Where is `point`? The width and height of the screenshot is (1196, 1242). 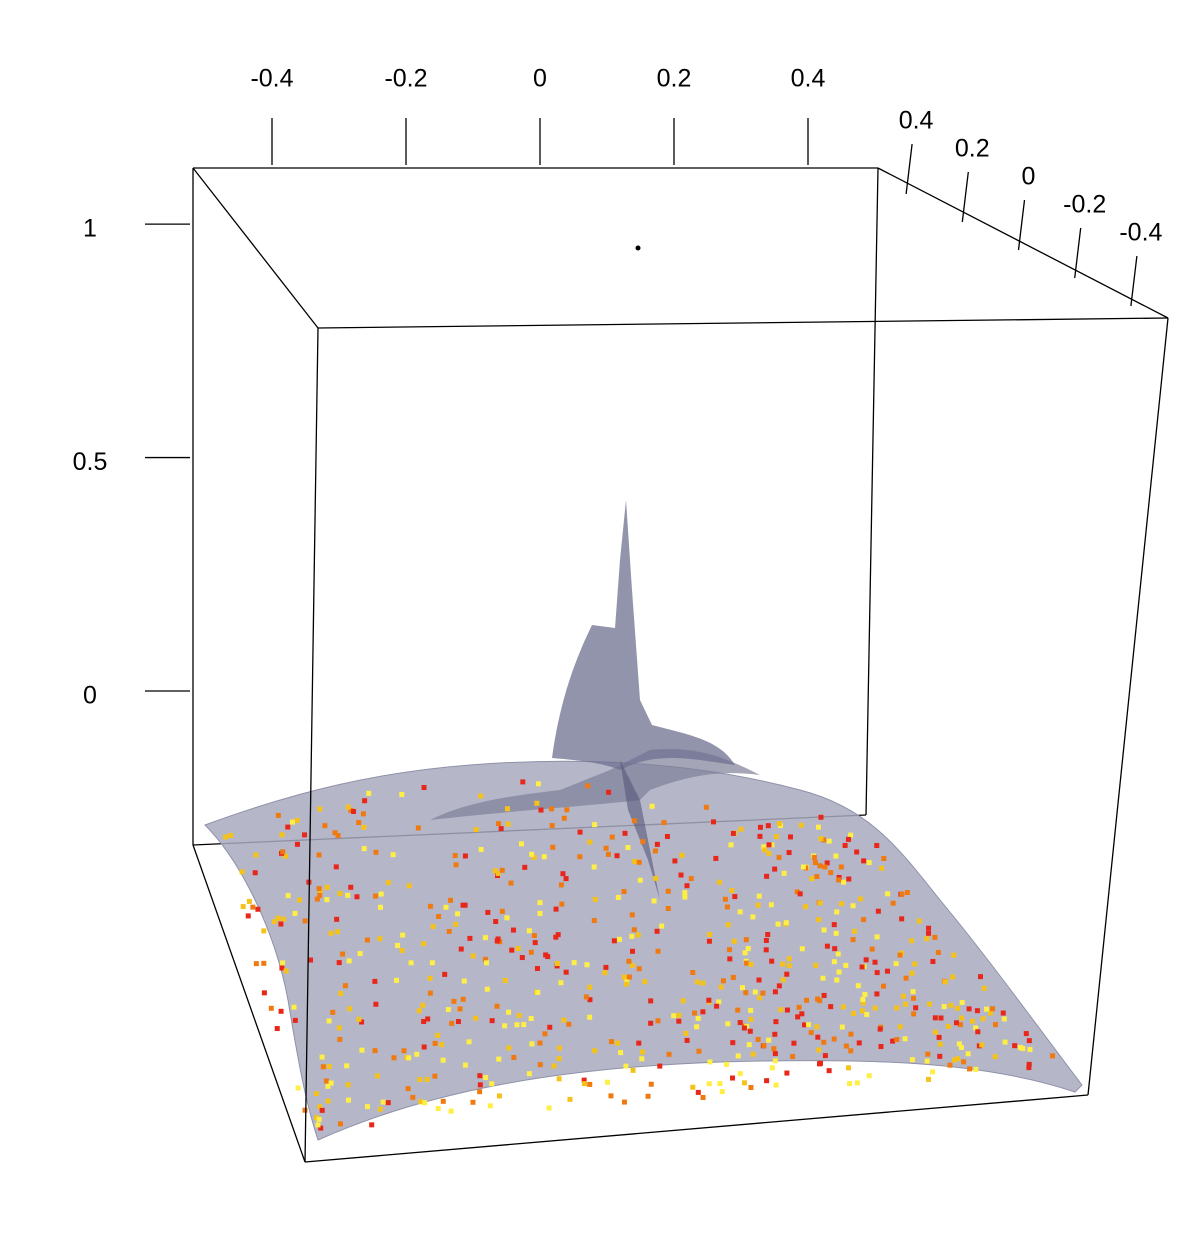
point is located at coordinates (638, 248).